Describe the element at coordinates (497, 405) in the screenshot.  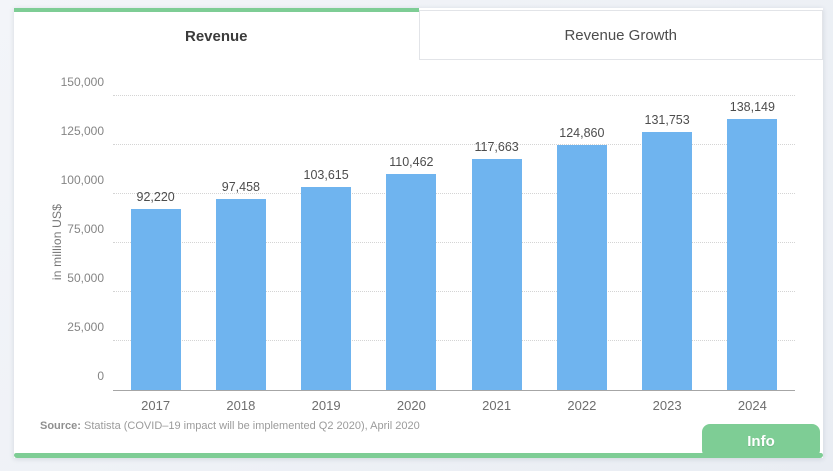
I see `x-tick-label: 2021` at that location.